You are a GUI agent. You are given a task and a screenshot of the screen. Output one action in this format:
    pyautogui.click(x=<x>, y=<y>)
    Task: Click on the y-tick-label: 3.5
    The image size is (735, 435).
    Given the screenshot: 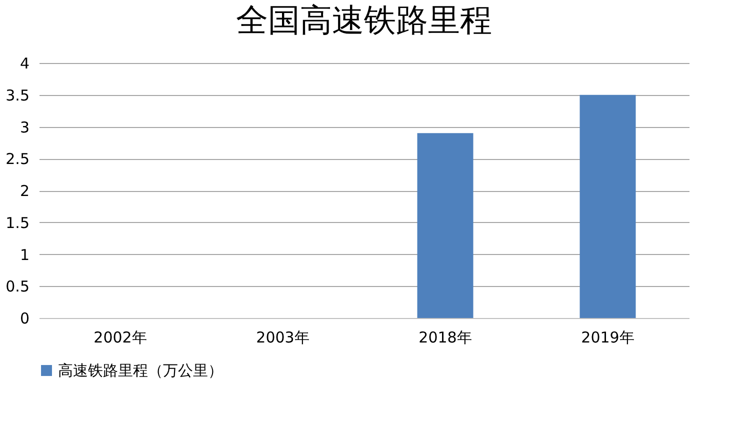 What is the action you would take?
    pyautogui.click(x=18, y=95)
    